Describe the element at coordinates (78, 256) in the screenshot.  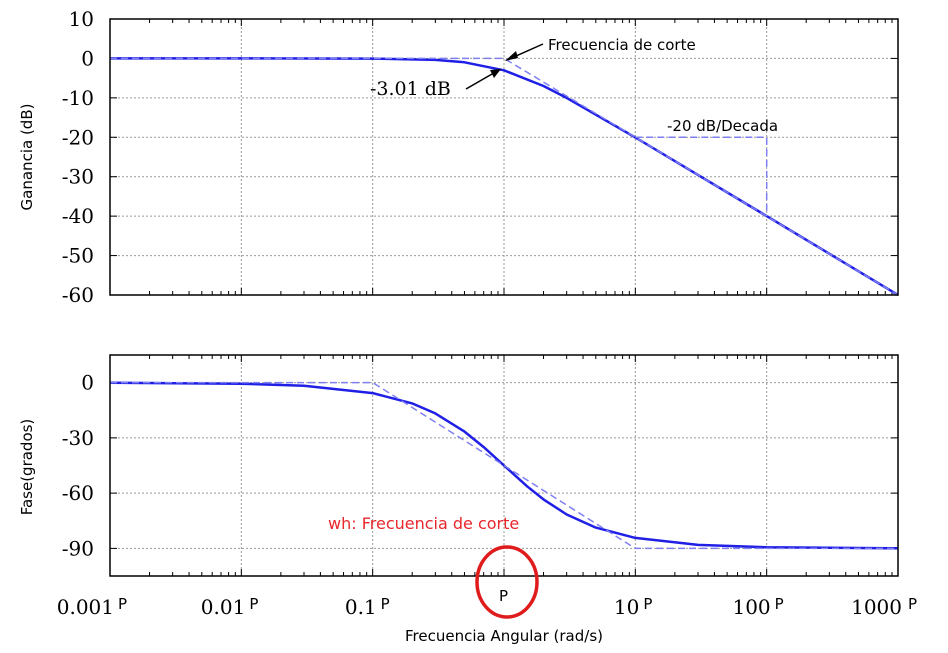
I see `y-tick-label: -50` at that location.